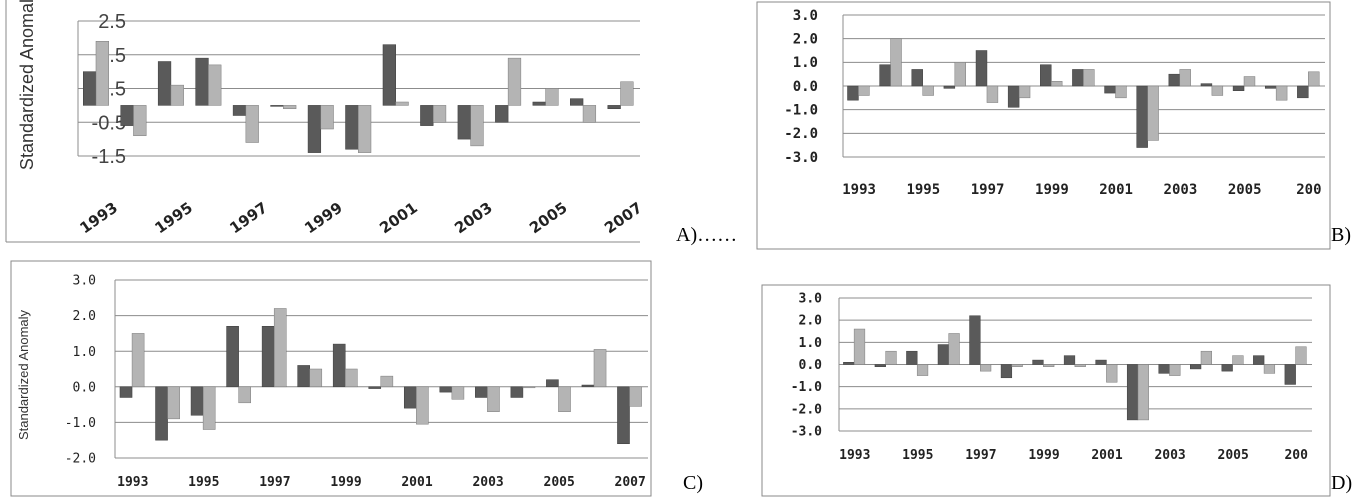 Image resolution: width=1366 pixels, height=498 pixels. What do you see at coordinates (215, 85) in the screenshot?
I see `chart-a-bar-series2-1996` at bounding box center [215, 85].